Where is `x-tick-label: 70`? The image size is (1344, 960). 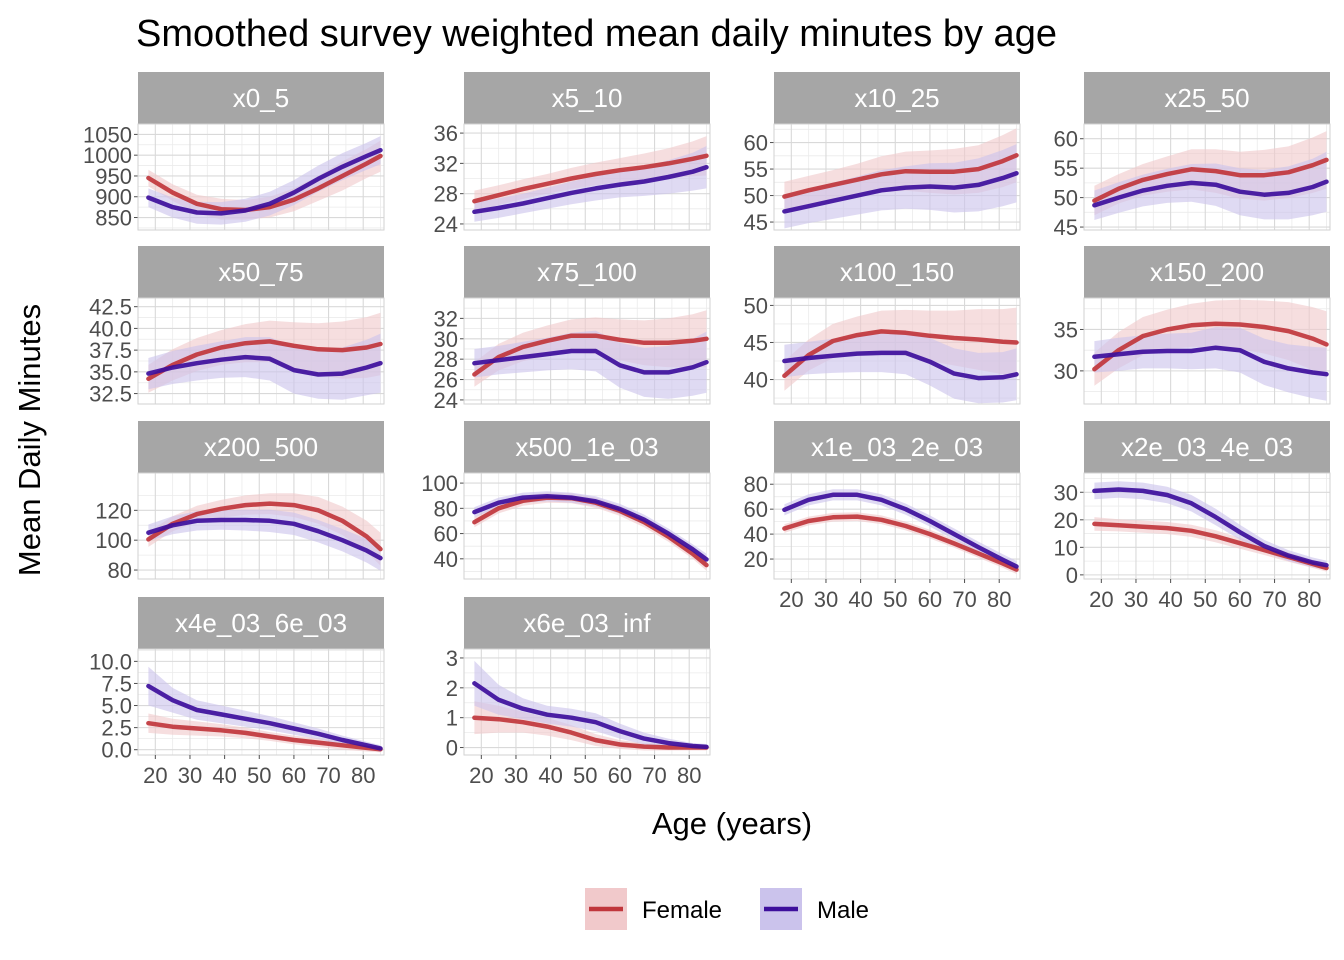
x-tick-label: 70 is located at coordinates (328, 775).